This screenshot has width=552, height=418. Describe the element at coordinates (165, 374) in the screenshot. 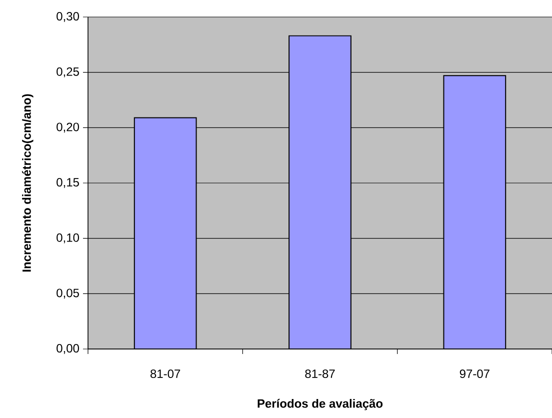

I see `x-tick-label: 81-07` at that location.